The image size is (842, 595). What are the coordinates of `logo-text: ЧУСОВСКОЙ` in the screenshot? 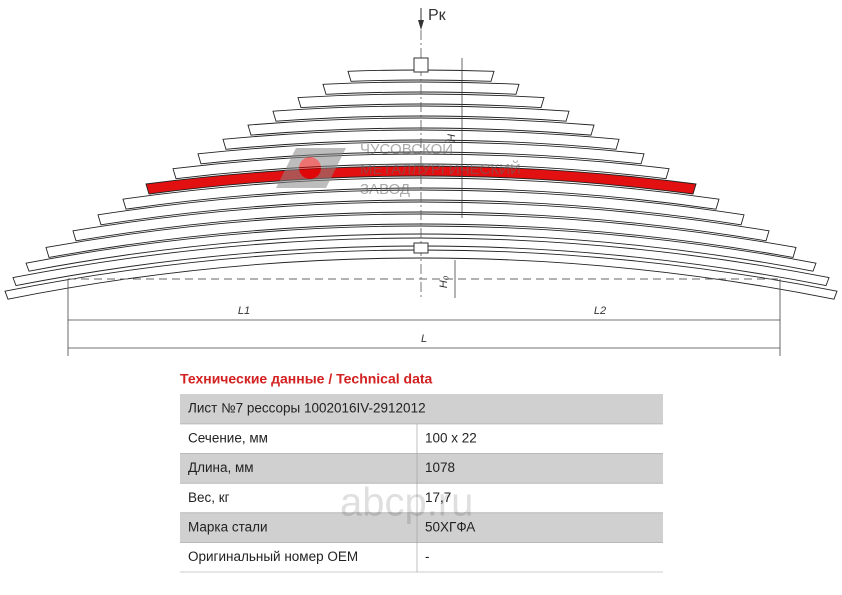 It's located at (406, 149).